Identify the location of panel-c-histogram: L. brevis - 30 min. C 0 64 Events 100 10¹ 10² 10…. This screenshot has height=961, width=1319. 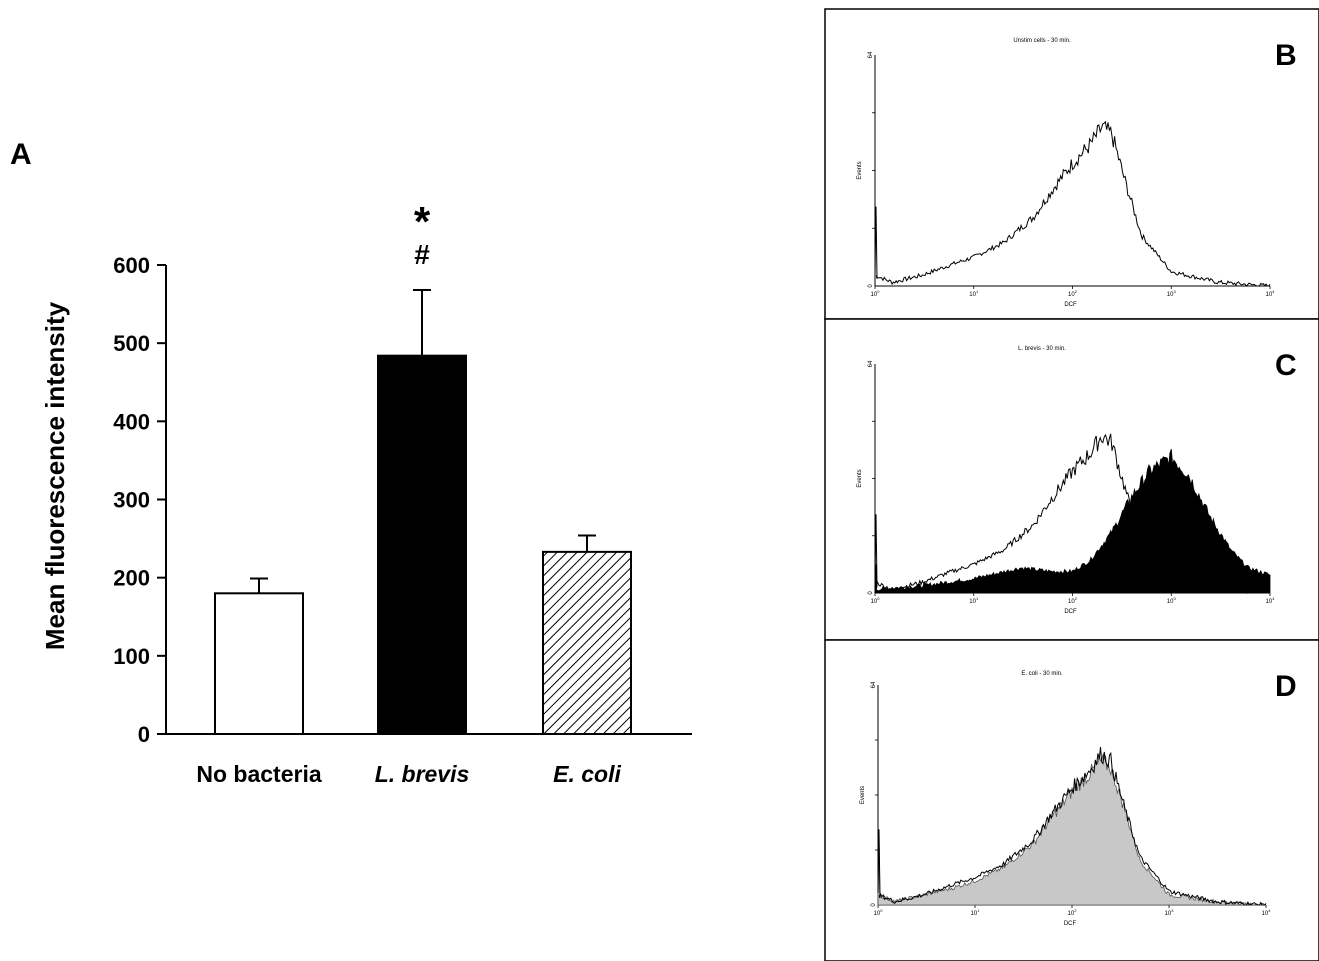
(1071, 479).